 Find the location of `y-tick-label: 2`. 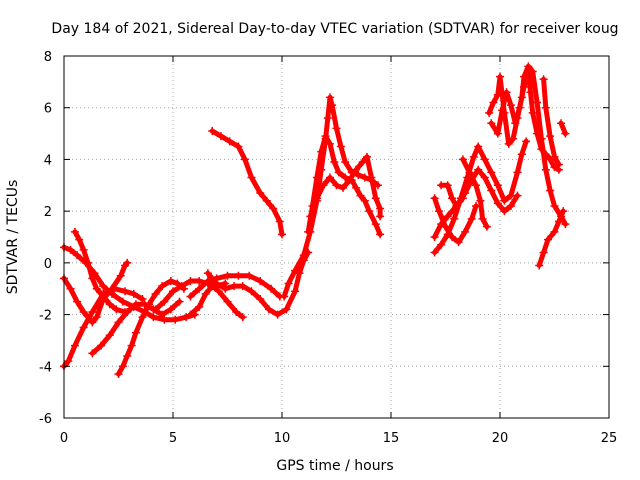

y-tick-label: 2 is located at coordinates (48, 212).